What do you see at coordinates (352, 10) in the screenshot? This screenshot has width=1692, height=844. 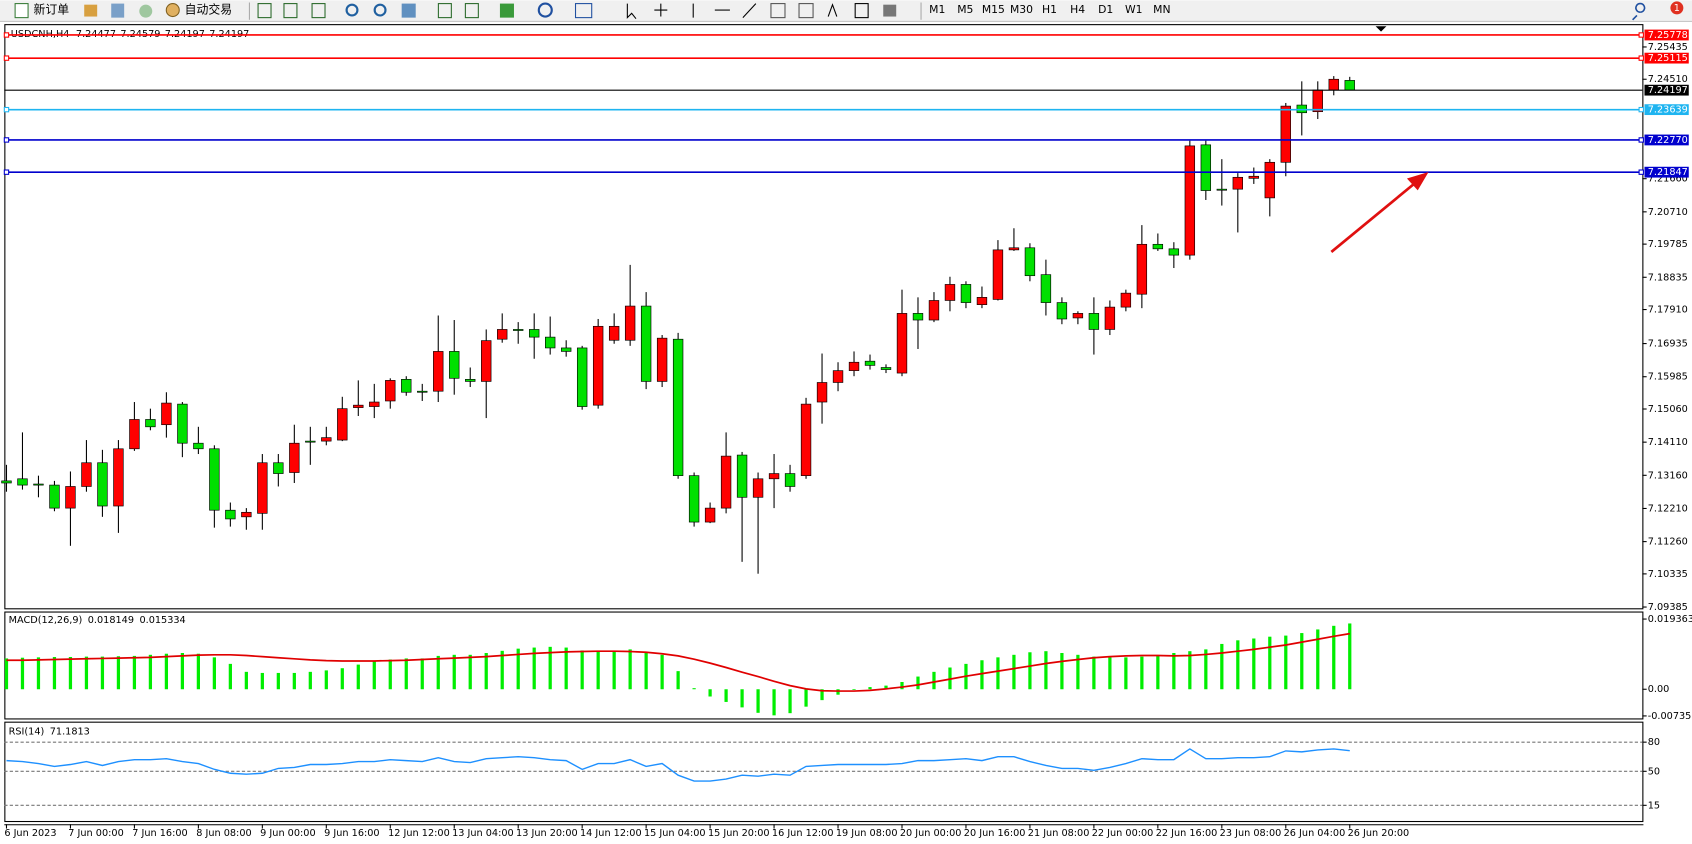 I see `zoom-in-icon` at bounding box center [352, 10].